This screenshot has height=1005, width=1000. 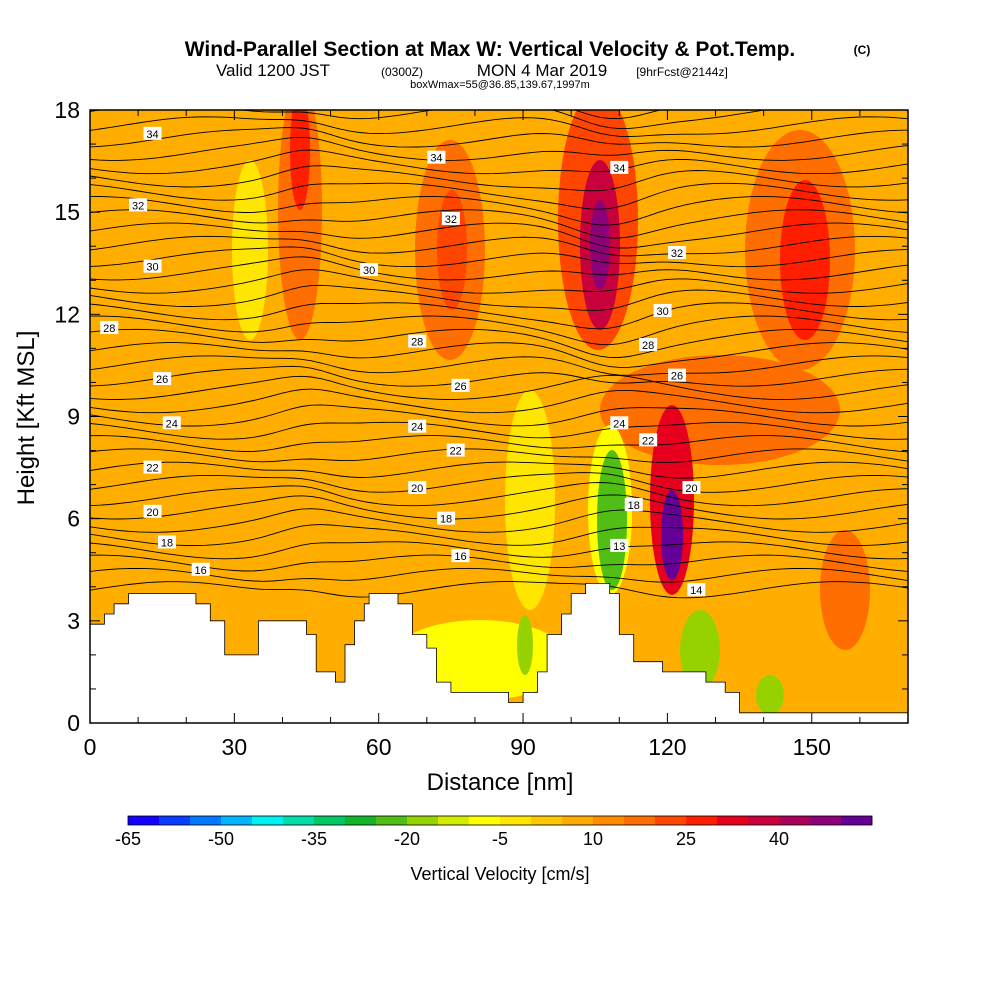 What do you see at coordinates (460, 557) in the screenshot?
I see `contour-label-text: 16` at bounding box center [460, 557].